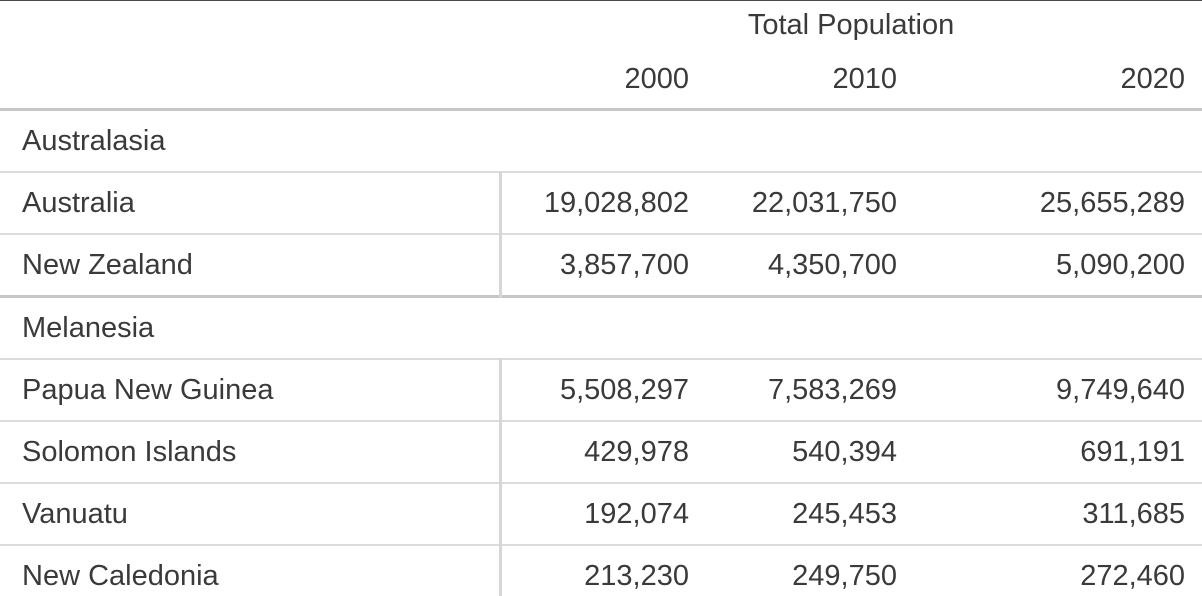  I want to click on header-title-row: Total Population, so click(601, 25).